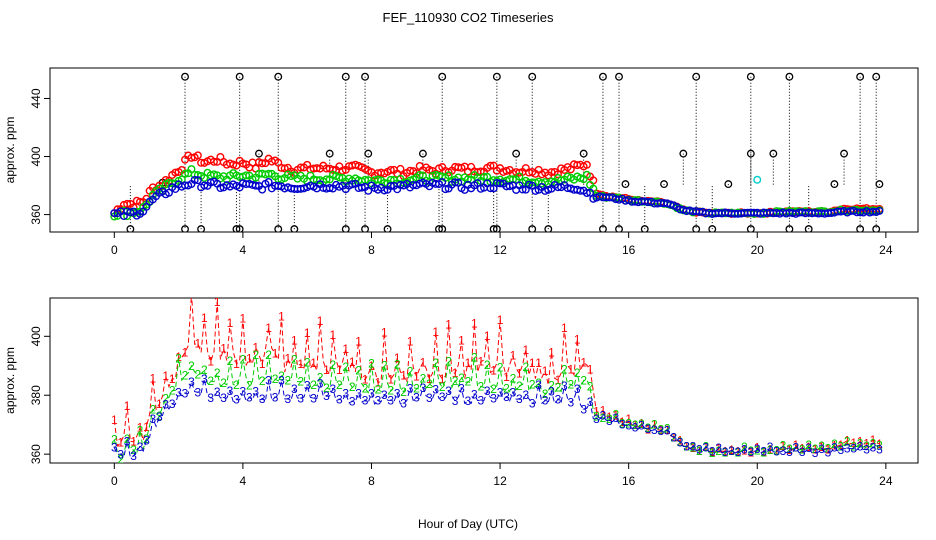 The height and width of the screenshot is (540, 936). Describe the element at coordinates (36, 156) in the screenshot. I see `y-tick-label: 400` at that location.